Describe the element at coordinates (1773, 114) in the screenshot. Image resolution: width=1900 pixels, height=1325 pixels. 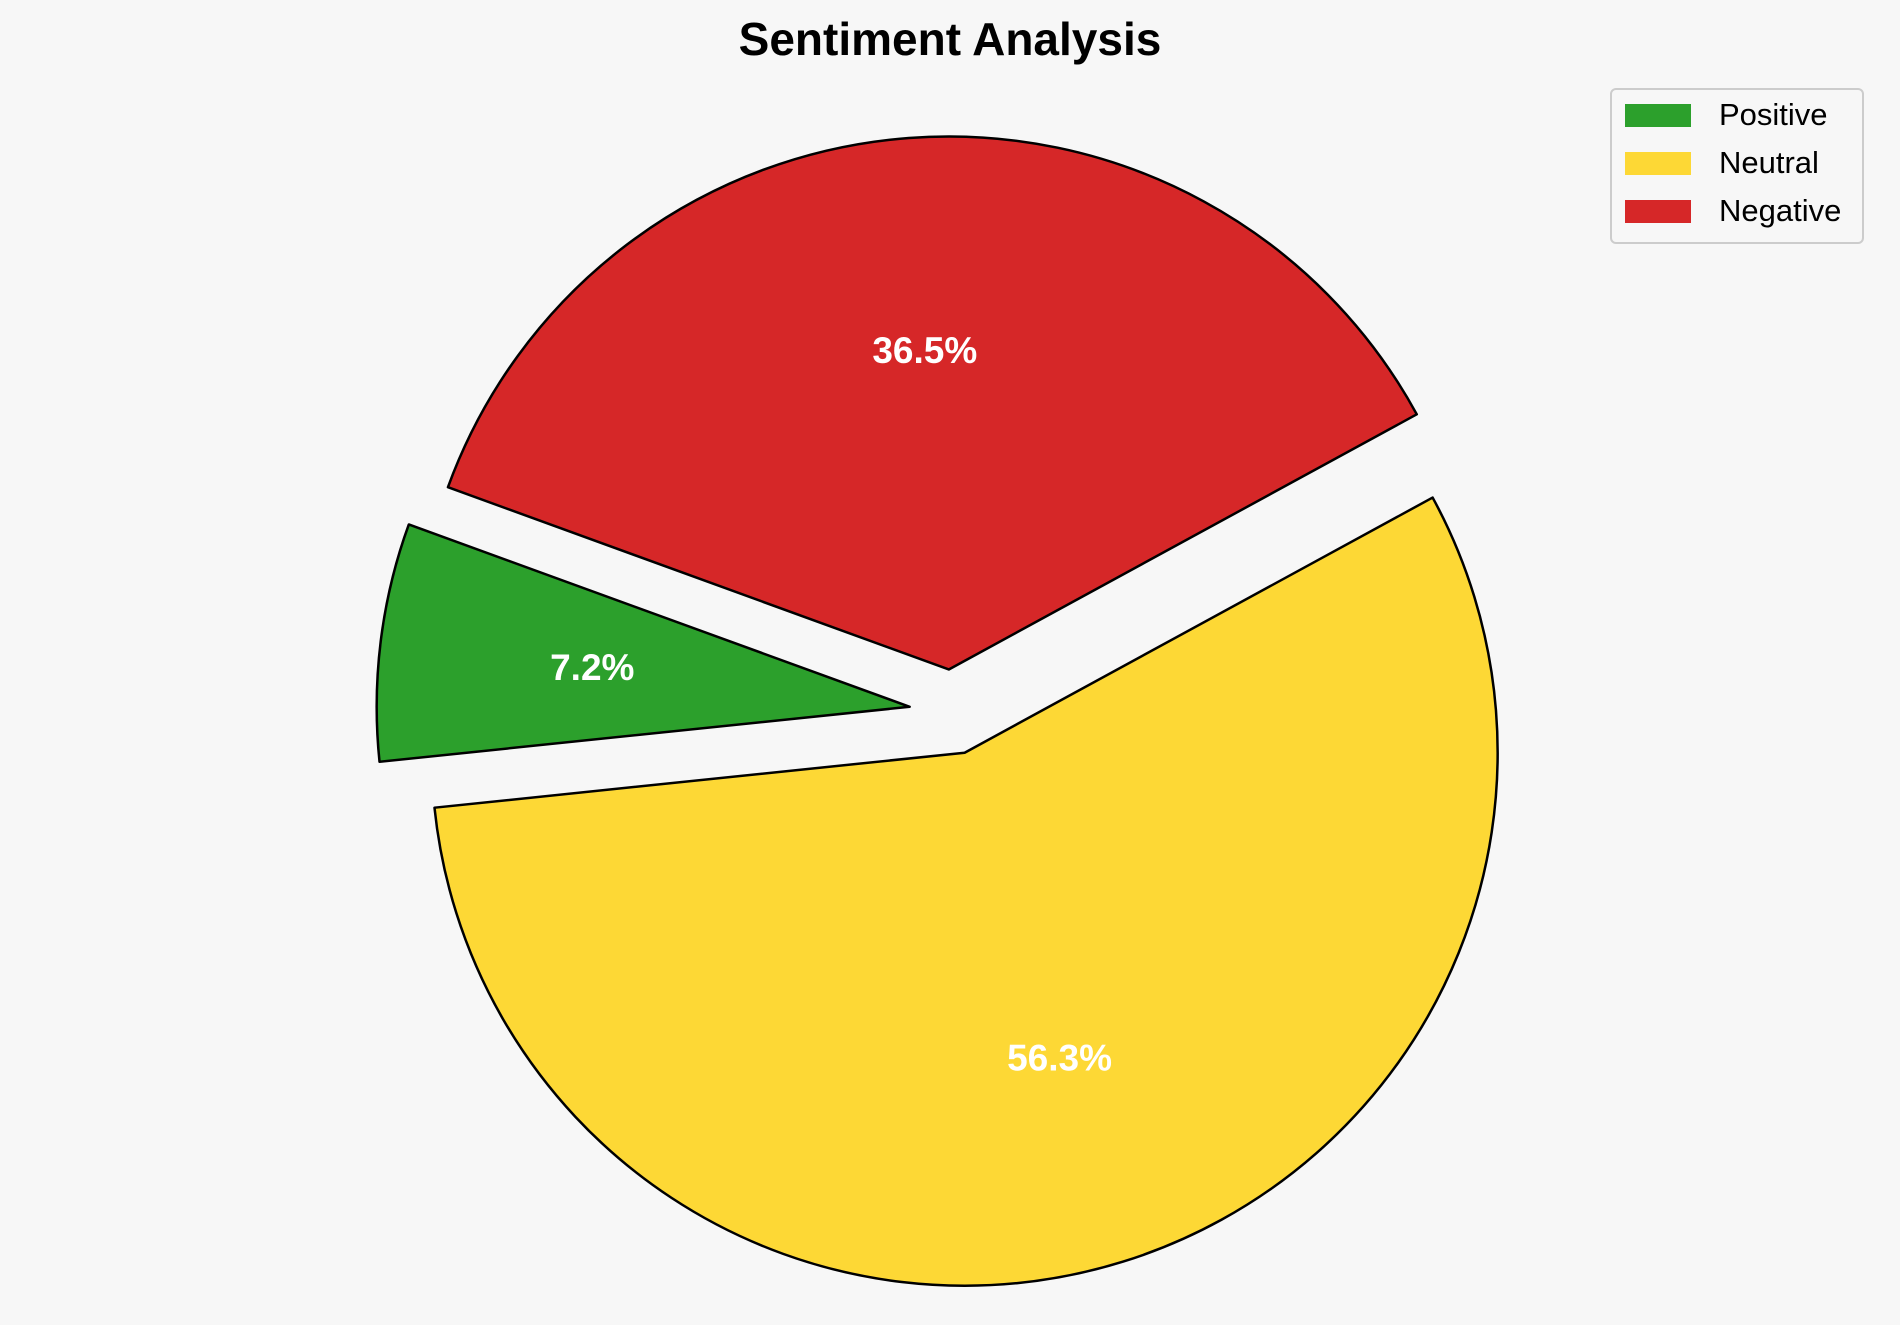
I see `legend-label-positive: Positive` at that location.